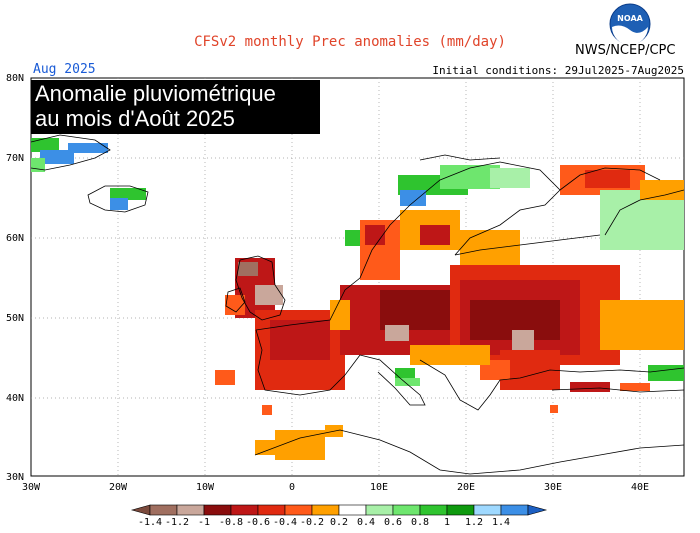  What do you see at coordinates (474, 522) in the screenshot?
I see `legend-tick-label: 1.2` at bounding box center [474, 522].